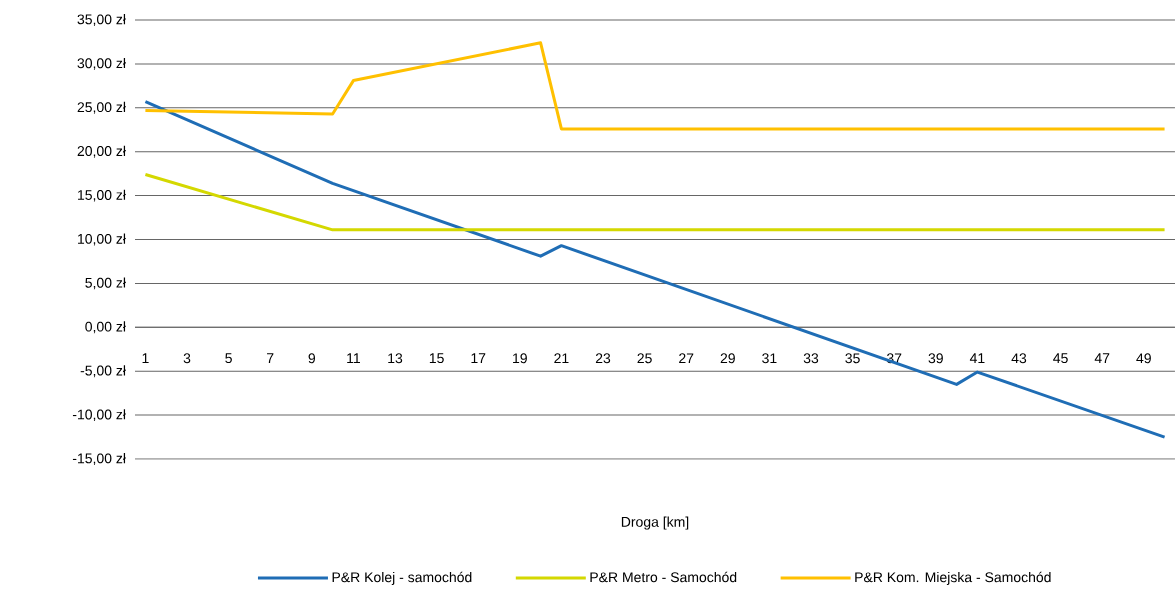  Describe the element at coordinates (663, 577) in the screenshot. I see `legend-label: P&R Metro - Samochód` at that location.